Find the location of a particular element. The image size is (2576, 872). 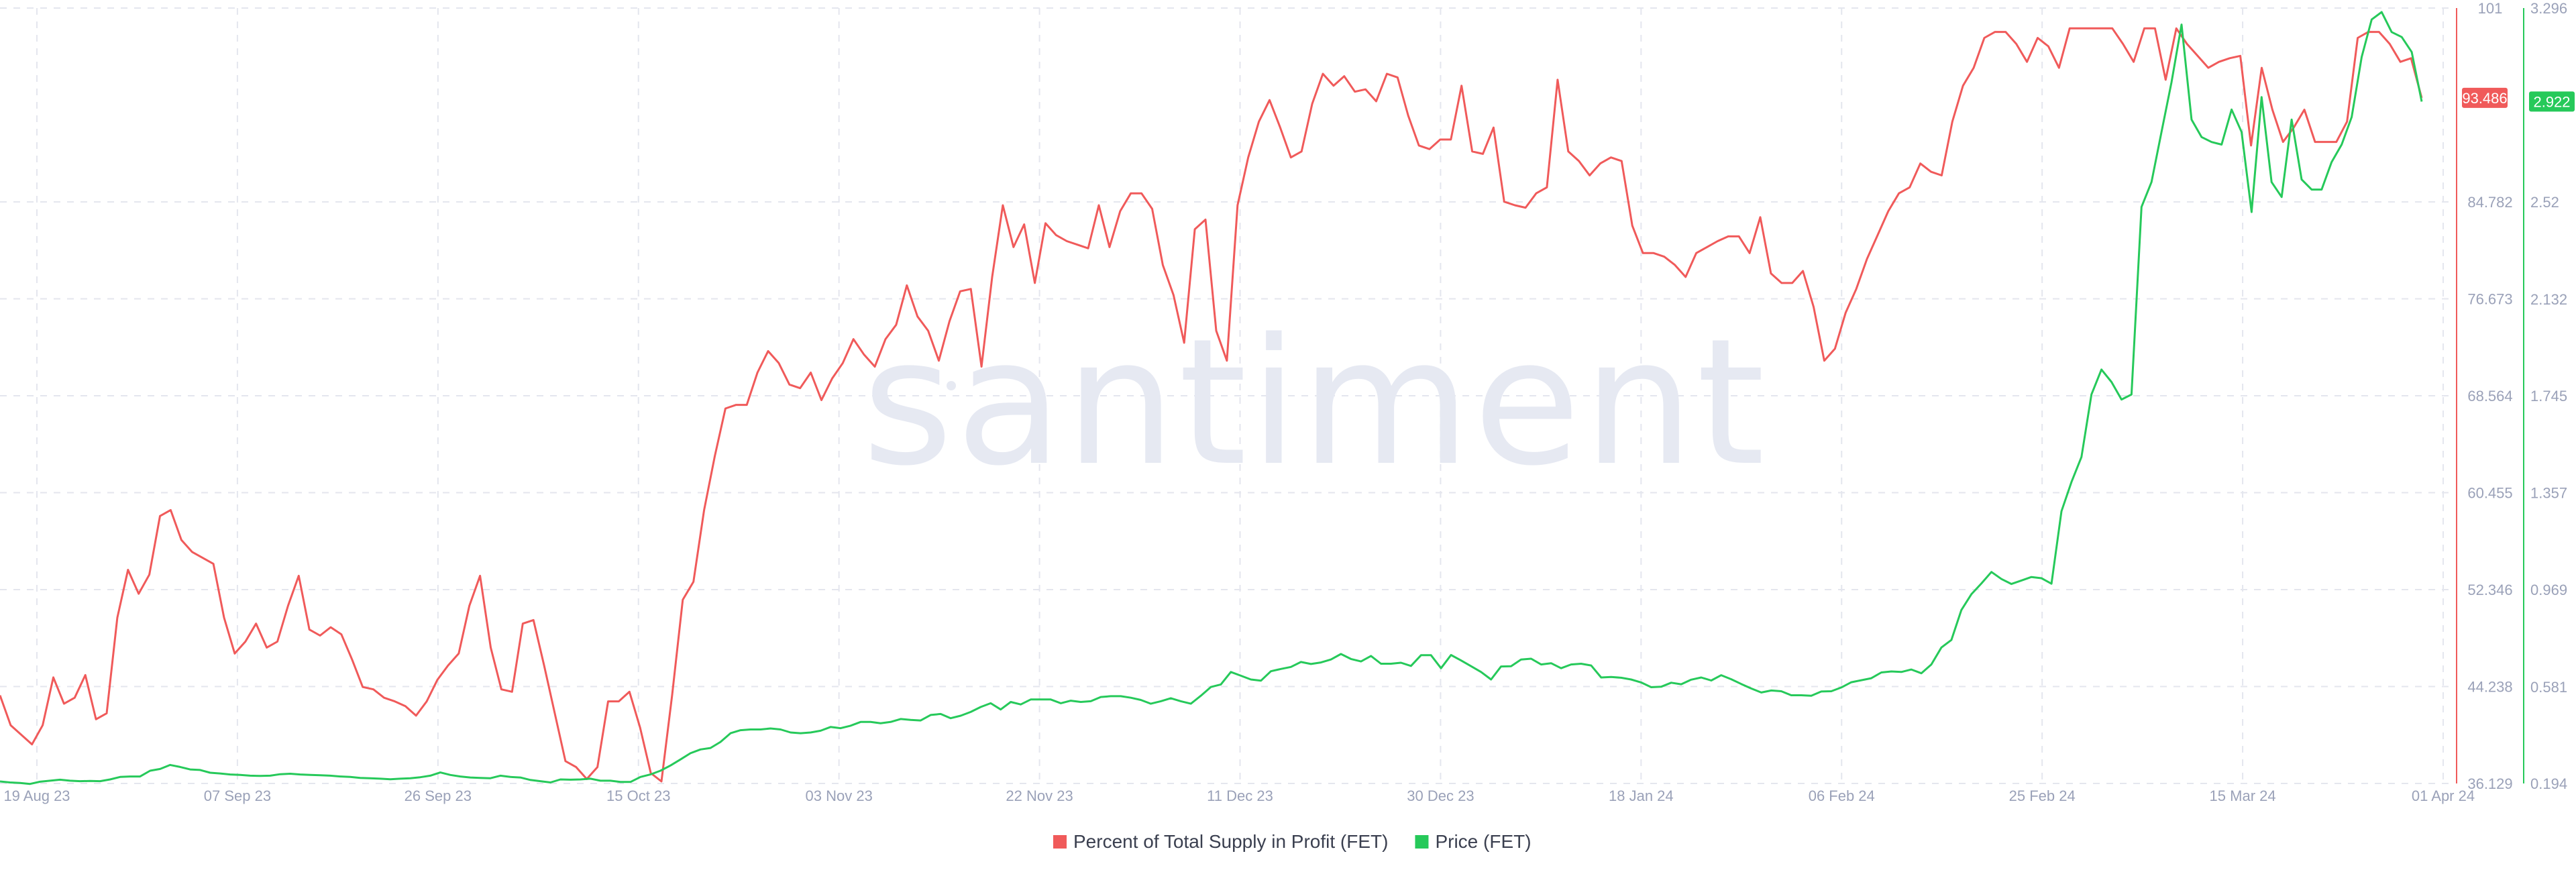

x-tick-label: 15 Oct 23 is located at coordinates (638, 795).